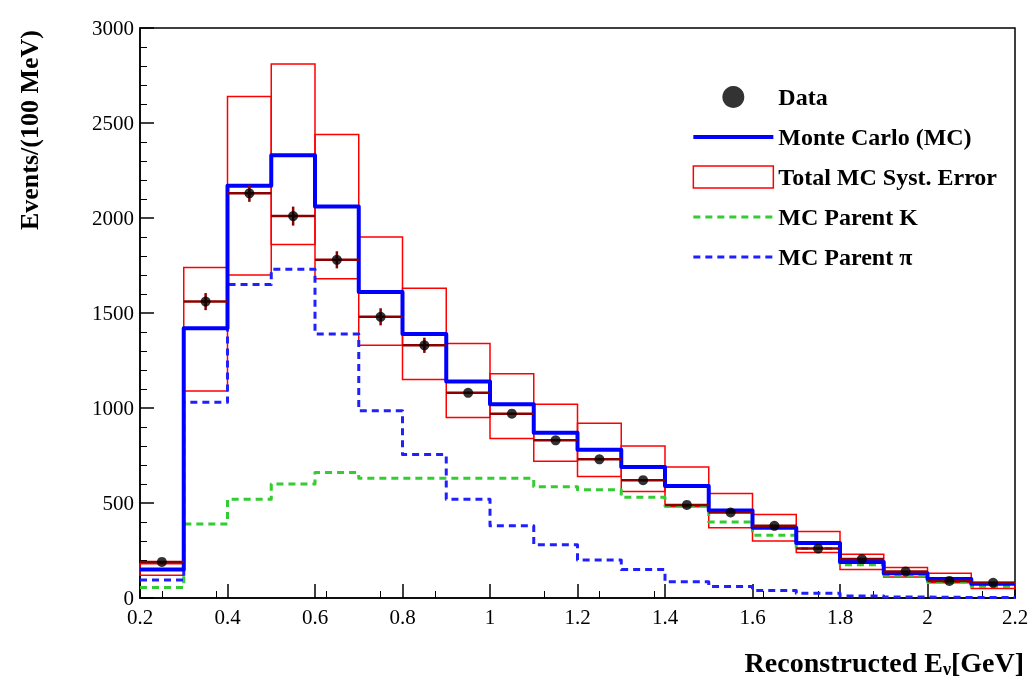 The image size is (1032, 684). Describe the element at coordinates (113, 313) in the screenshot. I see `y-tick-label: 1500` at that location.